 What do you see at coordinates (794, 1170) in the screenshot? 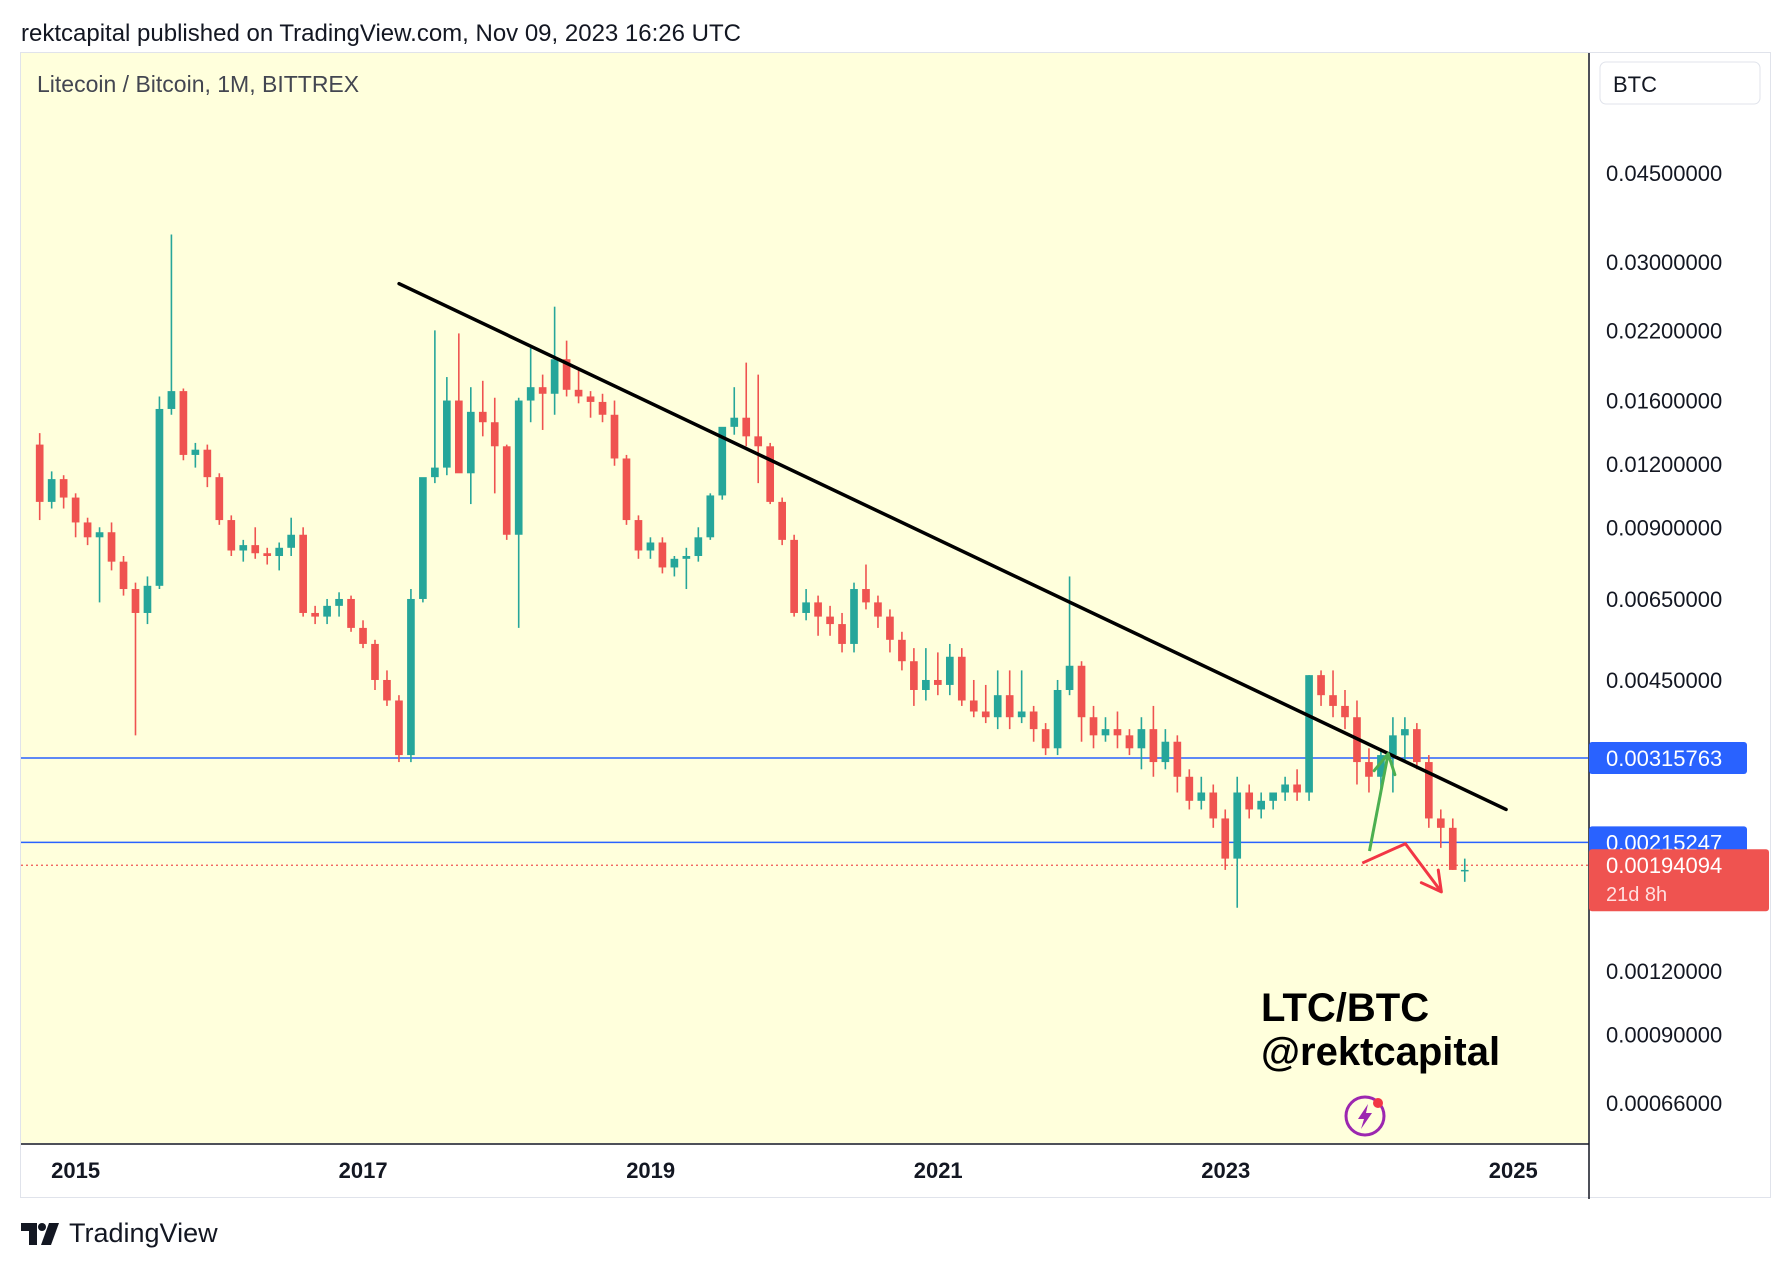
I see `time-scale: 2015 2017 2019 2021 2023 2025` at bounding box center [794, 1170].